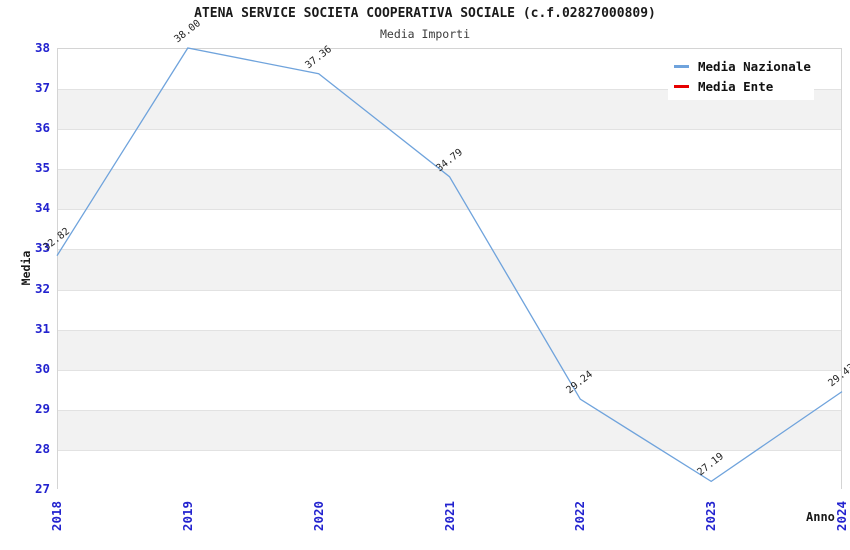 This screenshot has width=850, height=550. Describe the element at coordinates (42, 368) in the screenshot. I see `y-tick-label: 30` at that location.